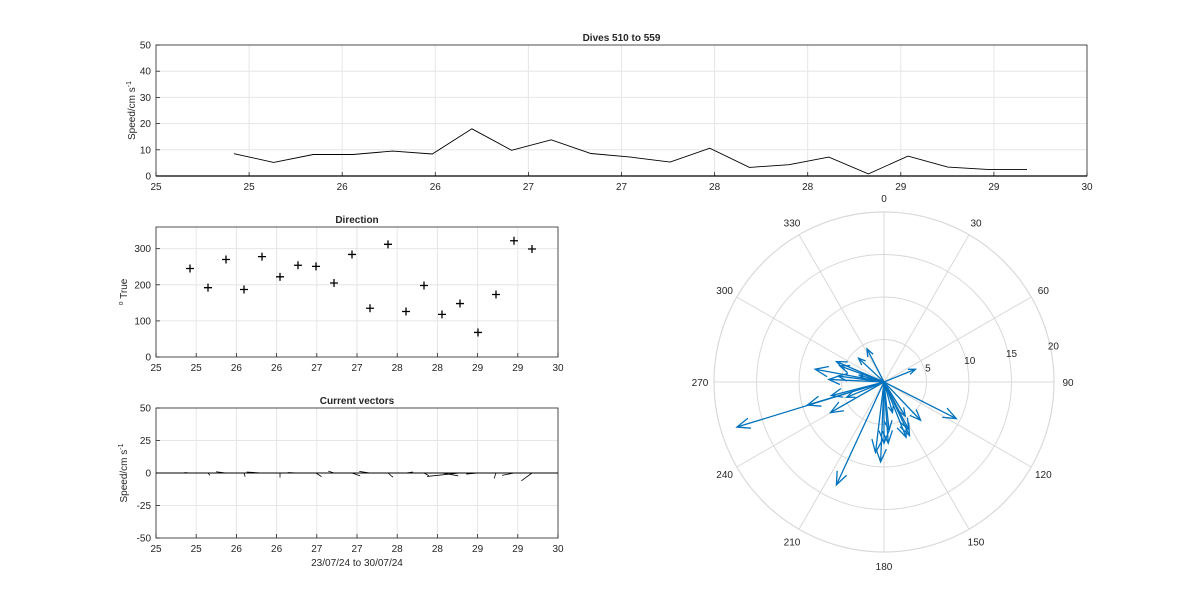 The image size is (1200, 605). I want to click on speed-ytick-label: 20, so click(146, 124).